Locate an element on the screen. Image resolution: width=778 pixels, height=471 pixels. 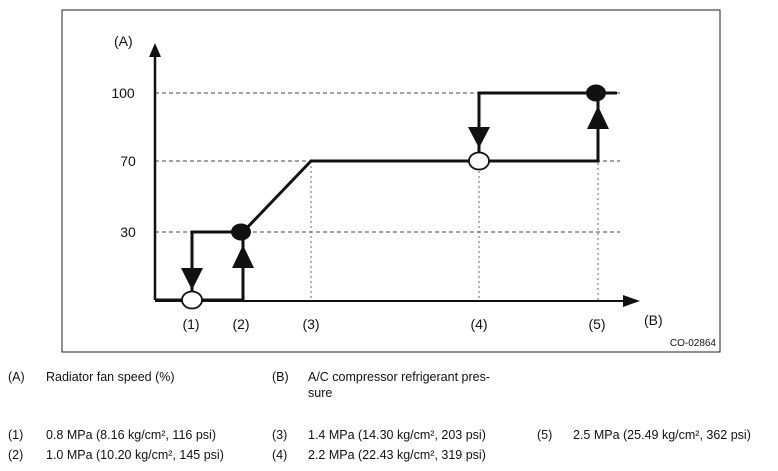
legend-text: 1.4 MPa (14.30 kg/cm², 203 psi) is located at coordinates (397, 435).